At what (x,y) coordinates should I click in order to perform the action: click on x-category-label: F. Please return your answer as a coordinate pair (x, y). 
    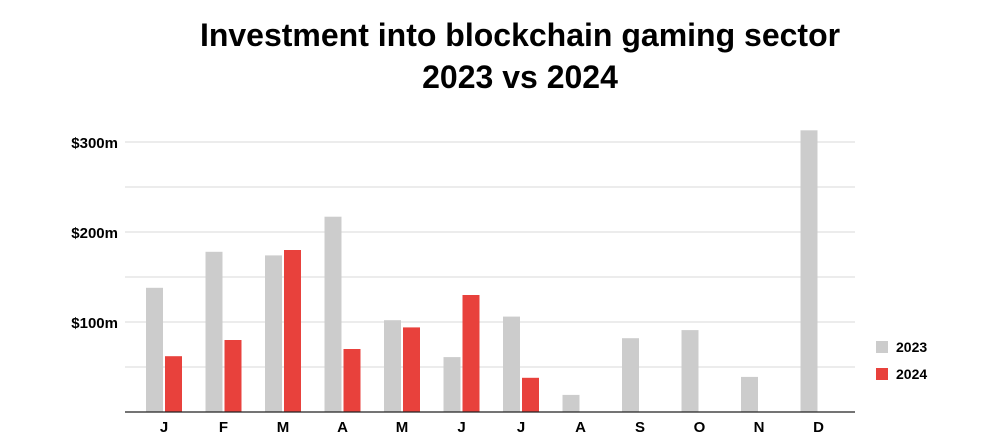
    Looking at the image, I should click on (223, 427).